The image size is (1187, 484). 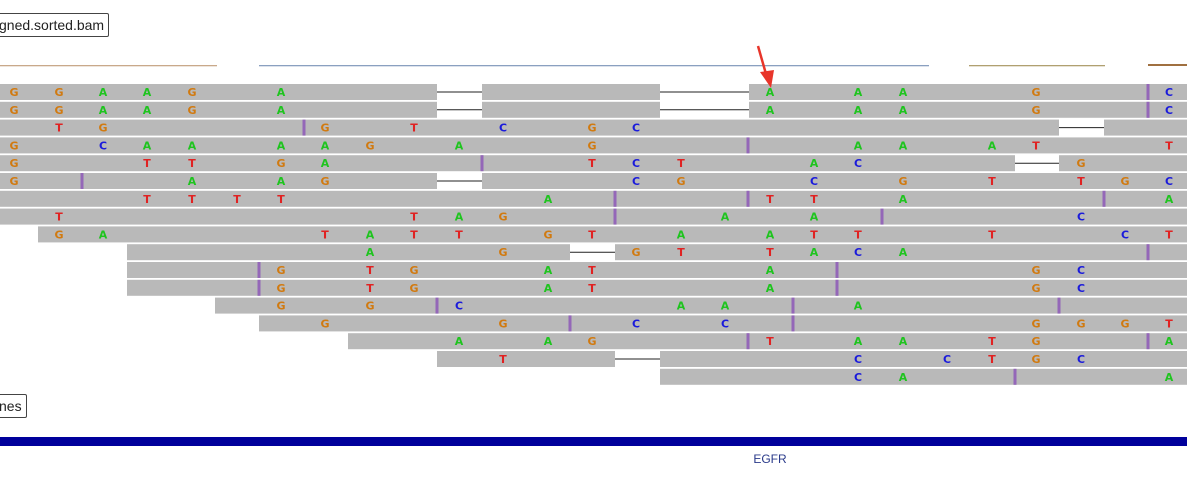 What do you see at coordinates (55, 25) in the screenshot?
I see `alignment-track-label: gned.sorted.bam` at bounding box center [55, 25].